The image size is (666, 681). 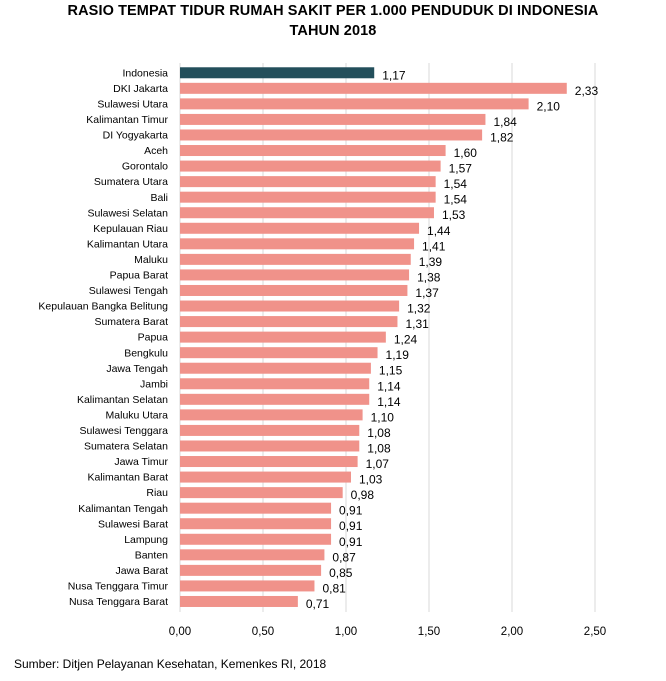 I want to click on value-label: 1,17, so click(x=394, y=75).